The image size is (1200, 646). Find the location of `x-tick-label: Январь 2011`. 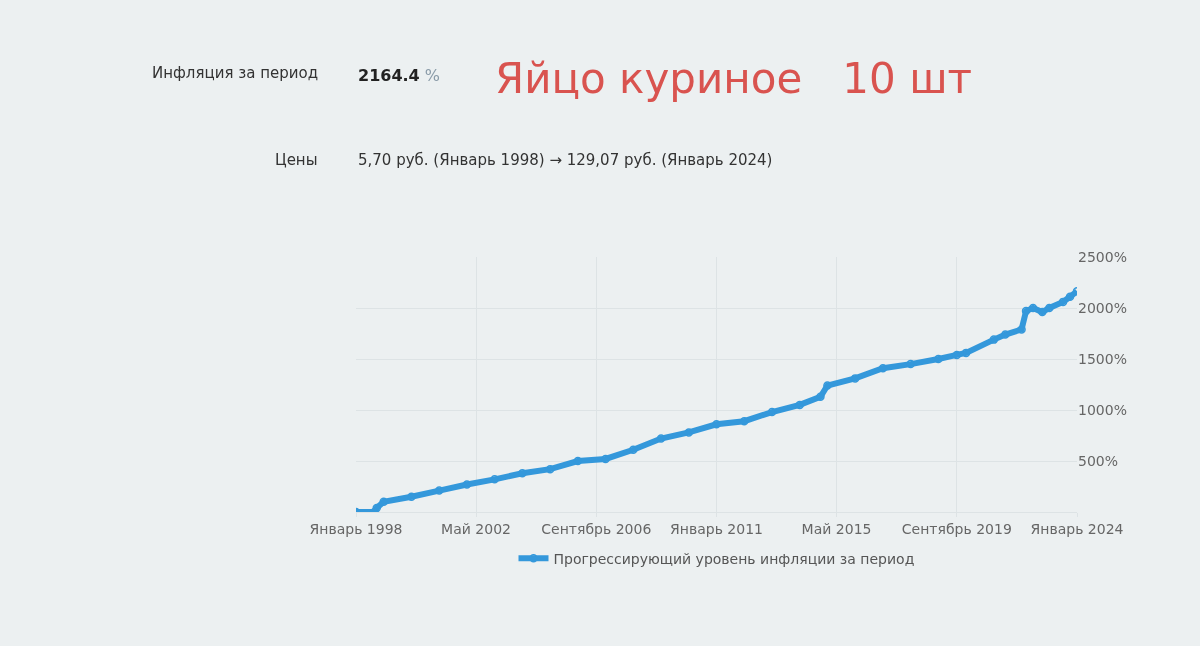

x-tick-label: Январь 2011 is located at coordinates (716, 528).